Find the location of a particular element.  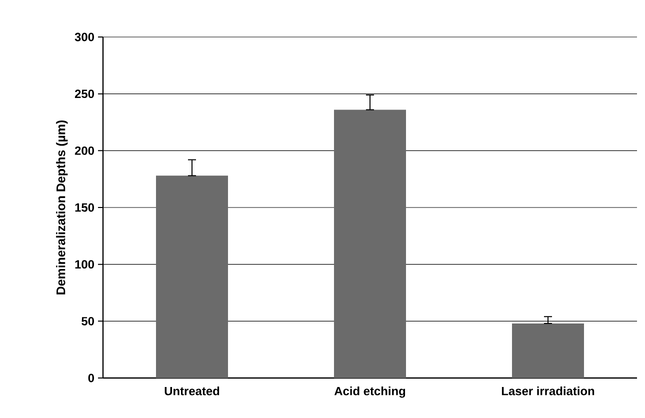

y-tick-label: 100 is located at coordinates (84, 264).